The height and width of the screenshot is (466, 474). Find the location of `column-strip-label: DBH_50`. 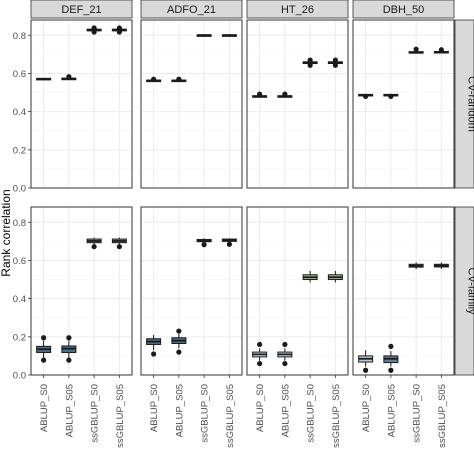

column-strip-label: DBH_50 is located at coordinates (404, 10).